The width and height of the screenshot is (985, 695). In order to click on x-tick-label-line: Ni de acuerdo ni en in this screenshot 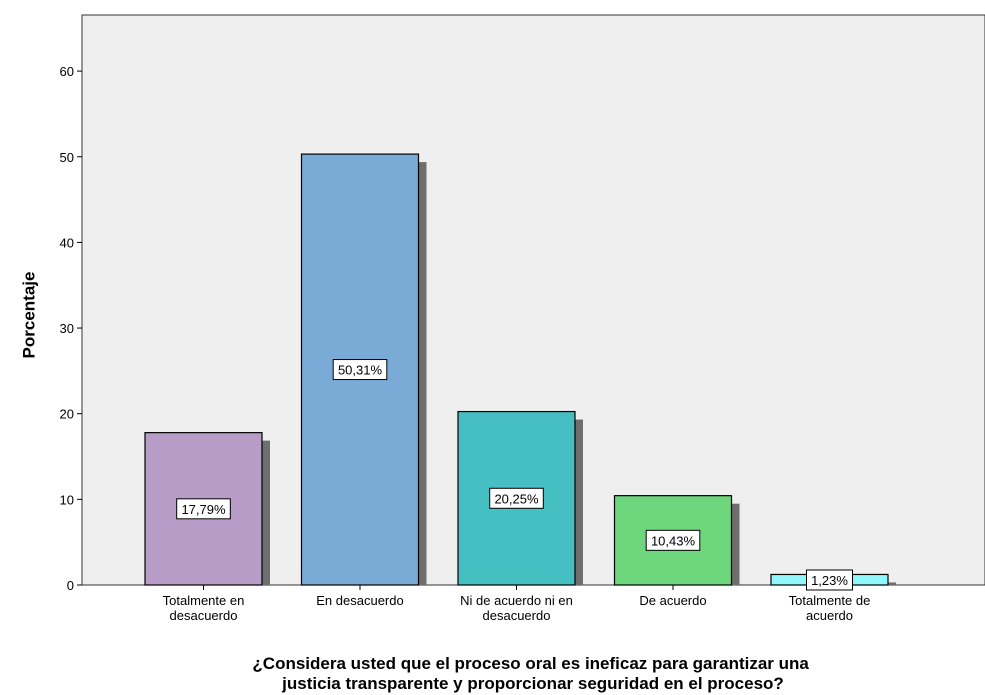, I will do `click(516, 600)`.